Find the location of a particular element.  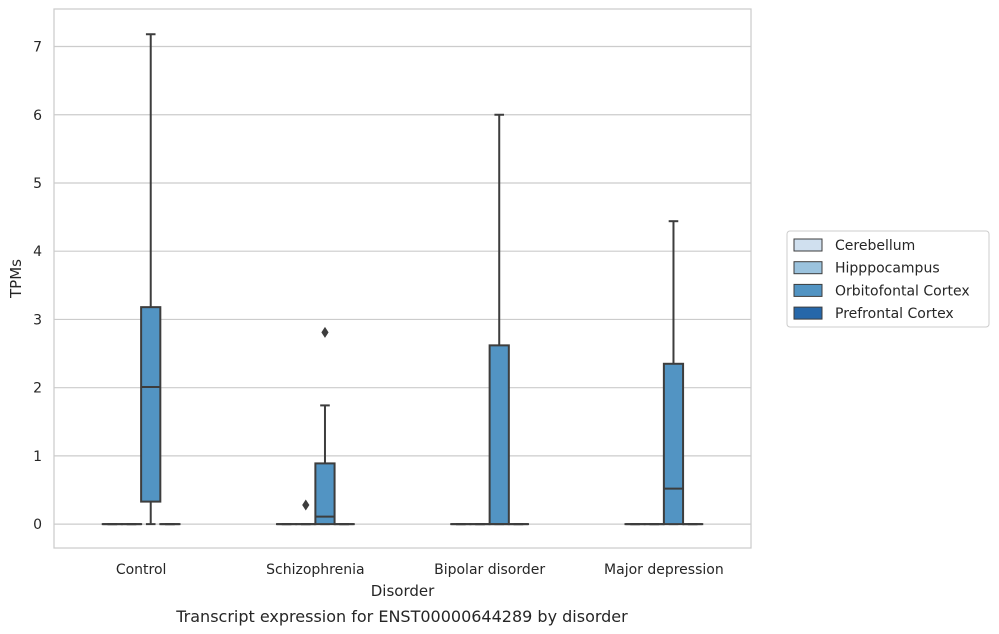

legend-frame is located at coordinates (888, 279).